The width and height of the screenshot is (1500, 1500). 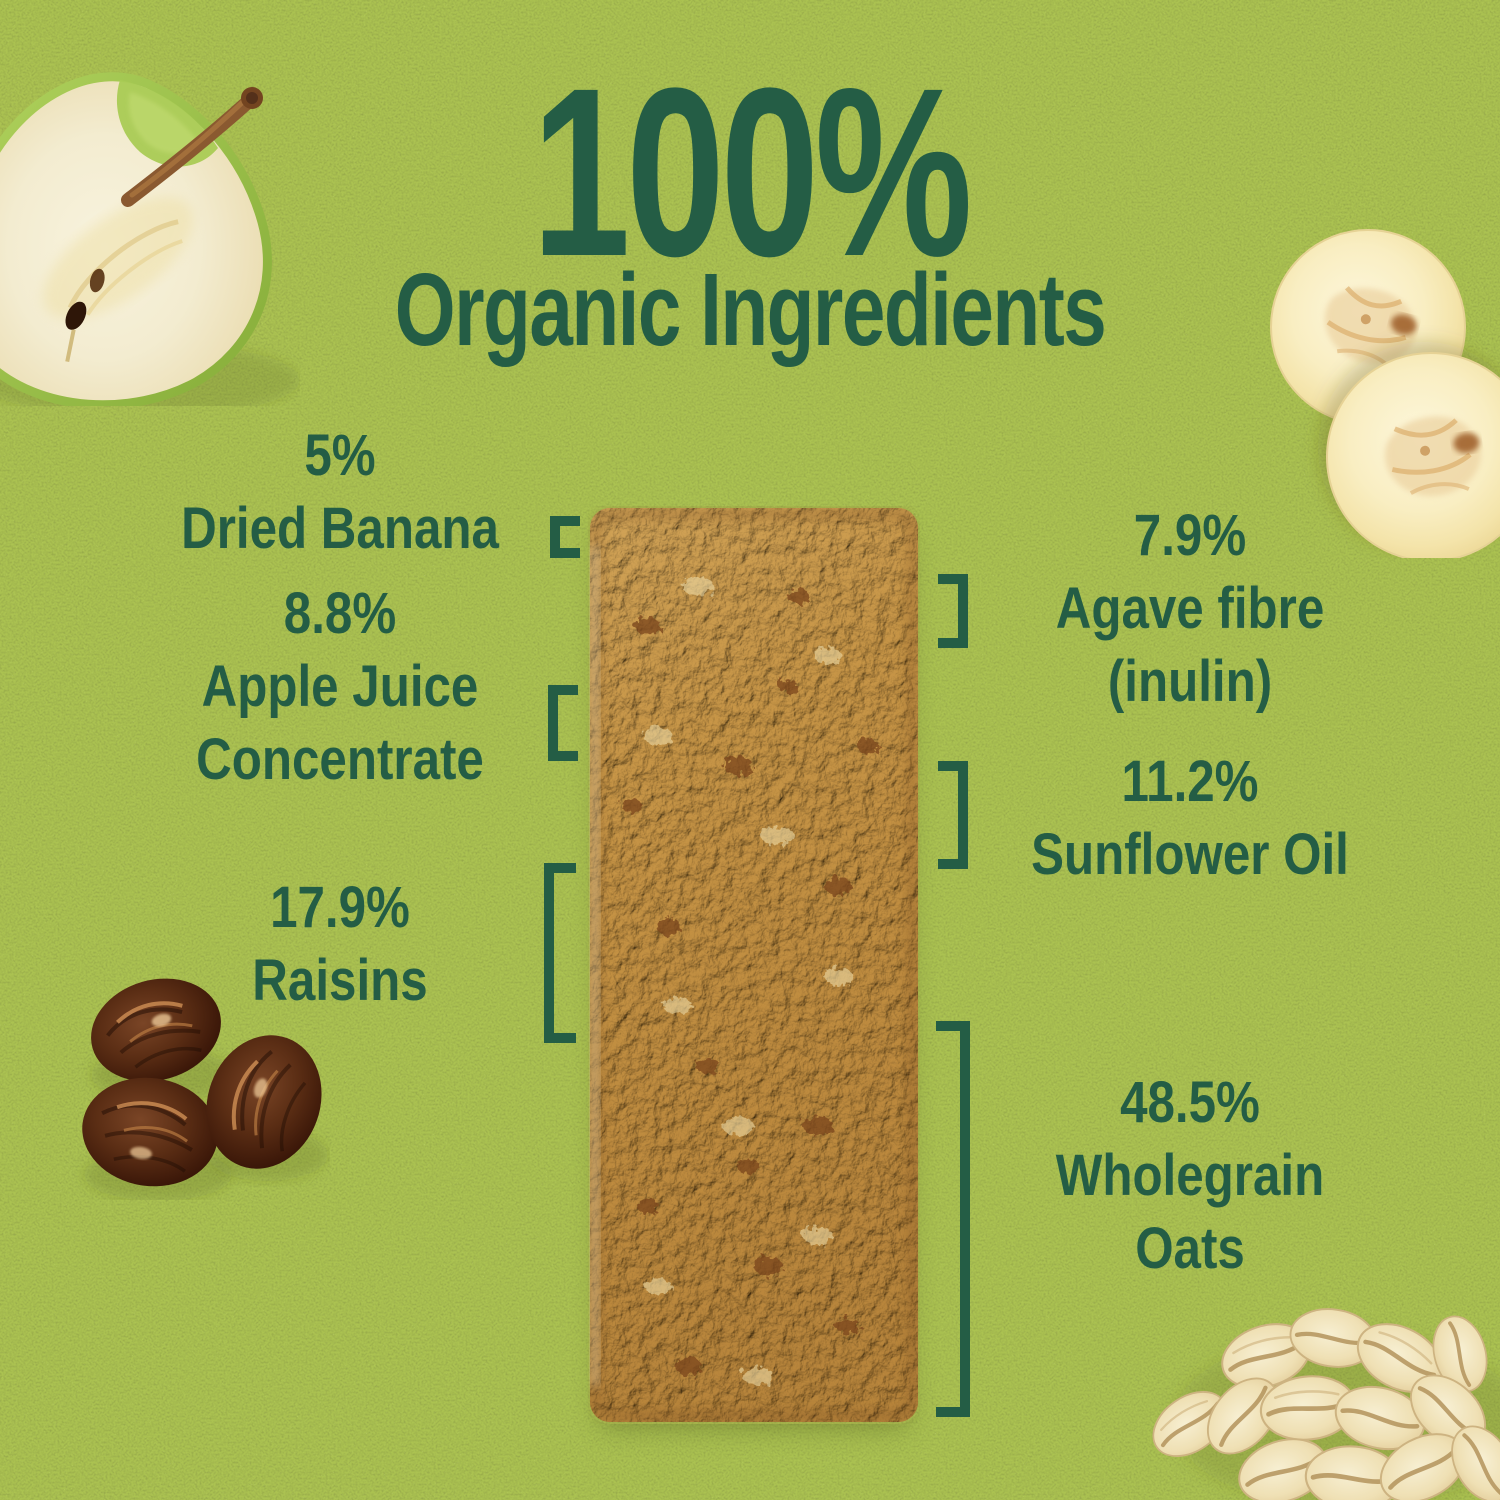 I want to click on ingredient-percent: 5%, so click(x=340, y=455).